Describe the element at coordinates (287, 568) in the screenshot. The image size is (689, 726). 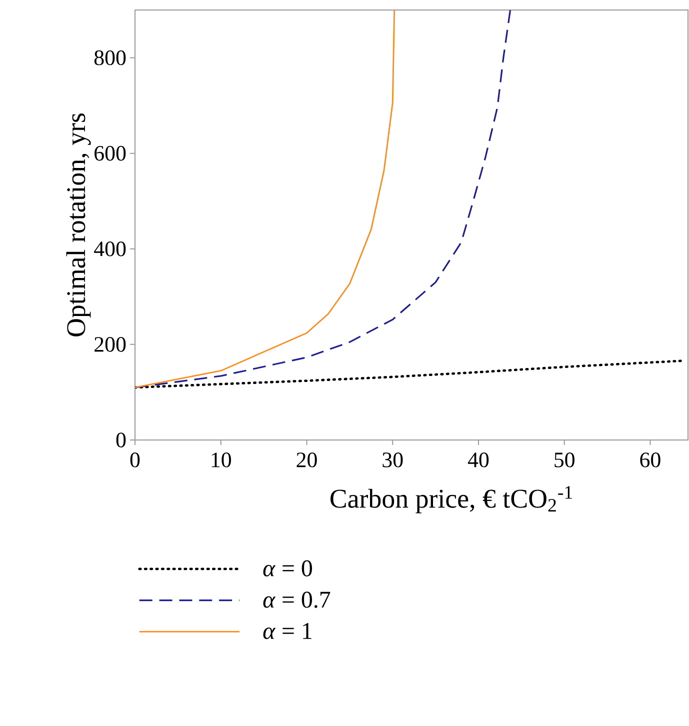
I see `legend-label: α = 0` at that location.